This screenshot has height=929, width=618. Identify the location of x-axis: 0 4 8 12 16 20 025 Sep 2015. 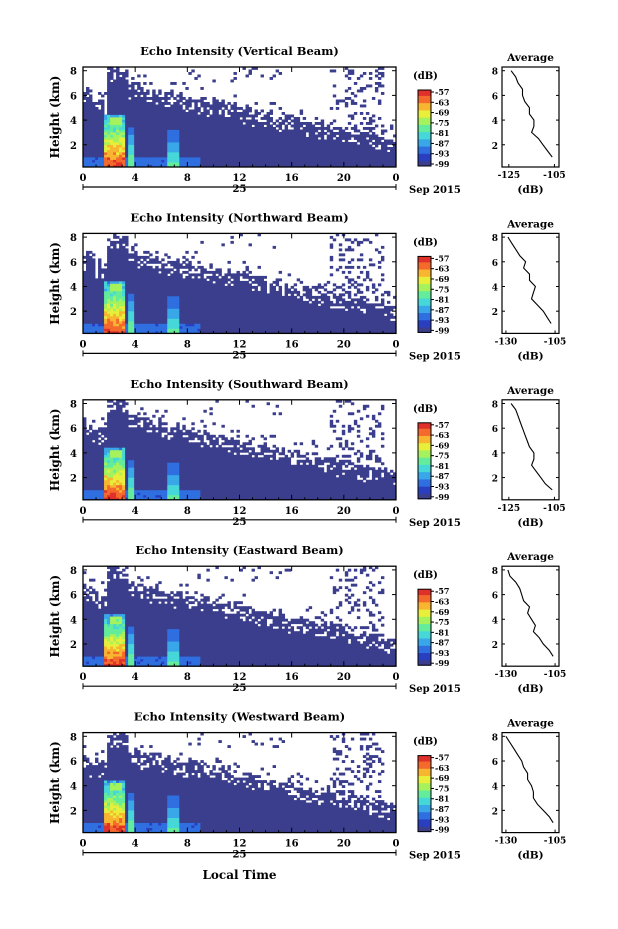
(270, 131).